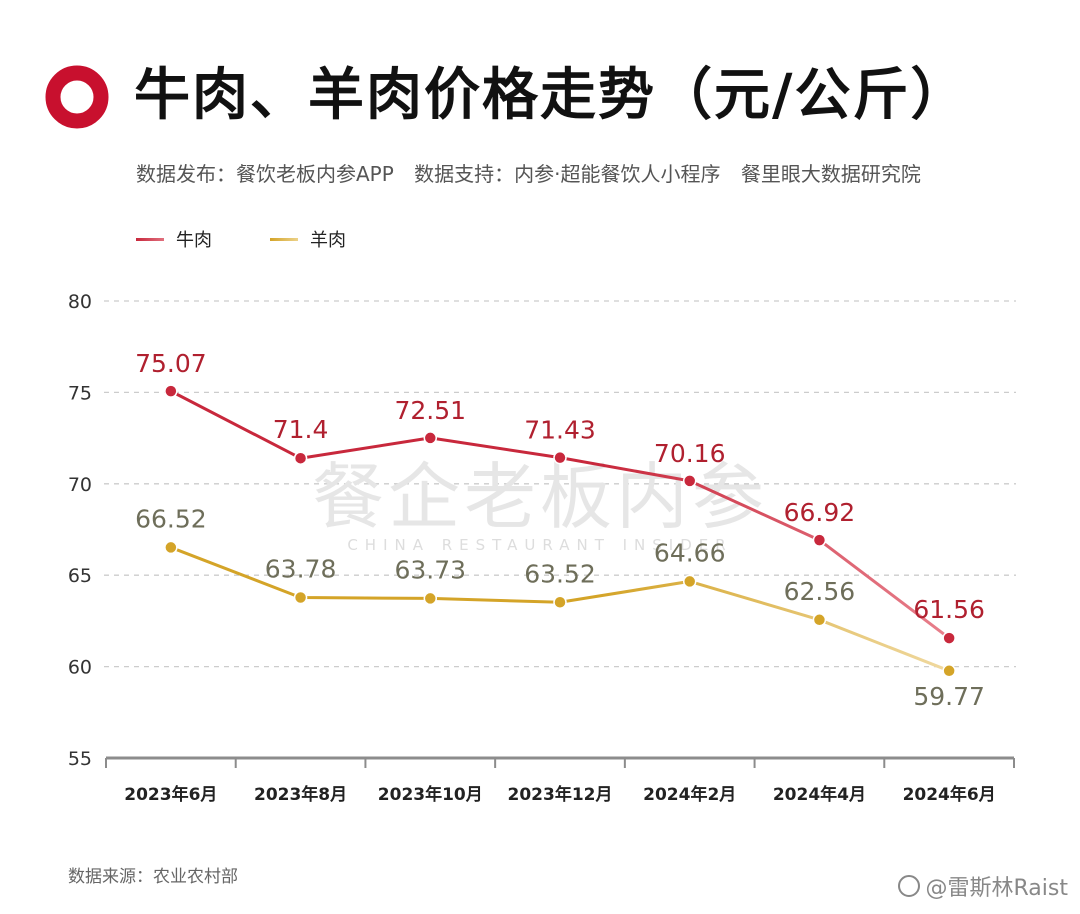 This screenshot has height=914, width=1080. I want to click on data-label-beef: 66.92, so click(820, 512).